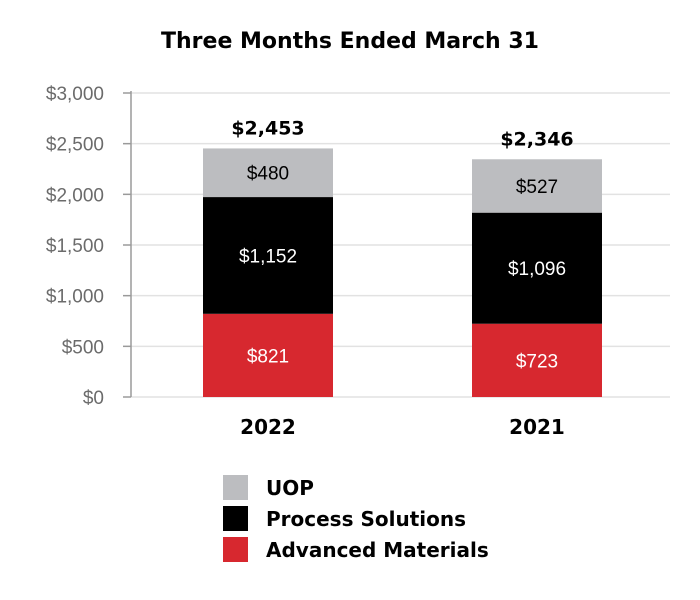 Image resolution: width=700 pixels, height=600 pixels. I want to click on total-label-2022: $2,453, so click(267, 128).